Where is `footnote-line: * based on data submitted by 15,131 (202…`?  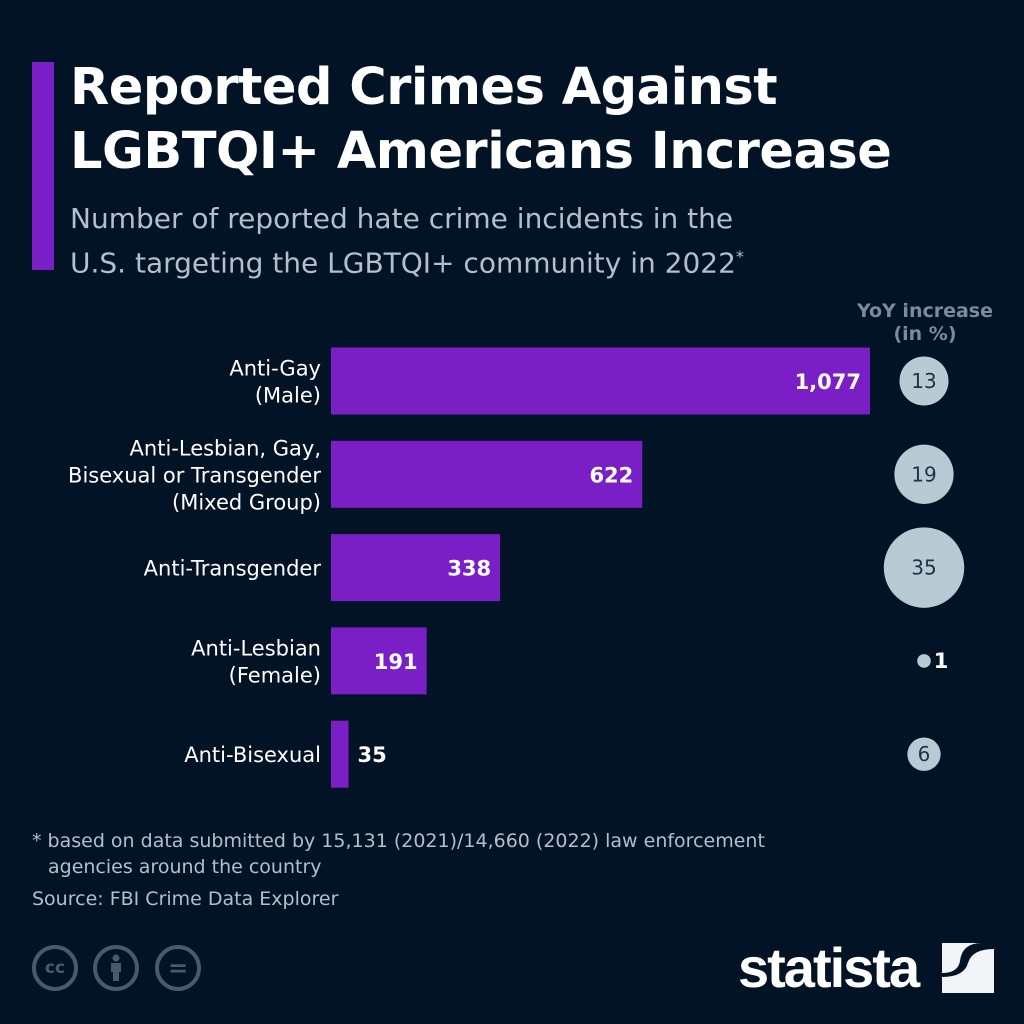
footnote-line: * based on data submitted by 15,131 (202… is located at coordinates (398, 841).